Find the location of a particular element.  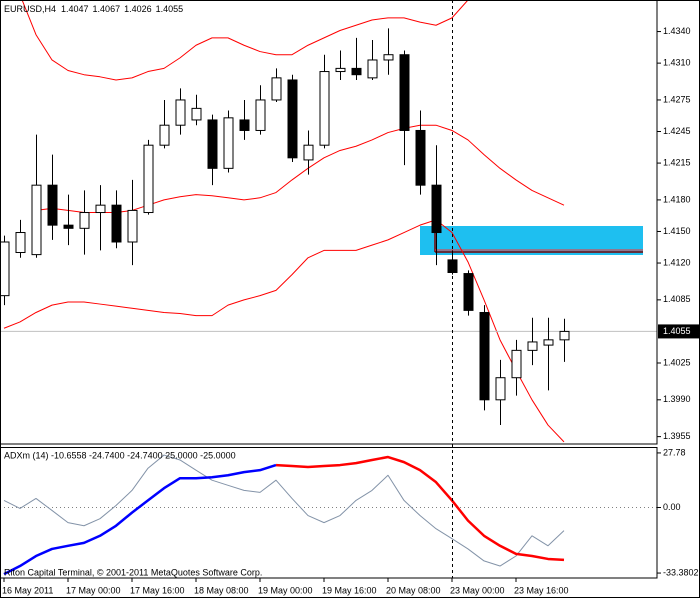

y-tick-label: 27.78 is located at coordinates (674, 452).